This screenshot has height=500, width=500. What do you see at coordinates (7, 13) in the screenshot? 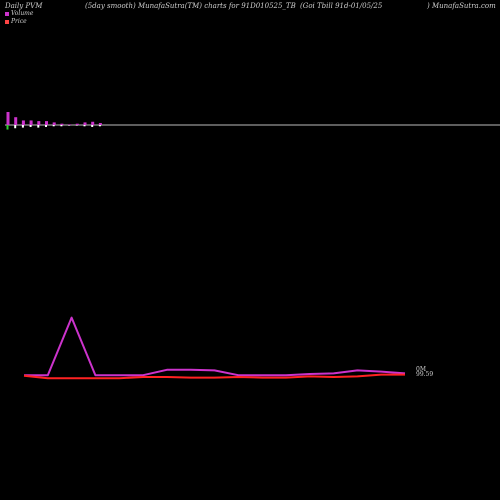
I see `volume-swatch` at bounding box center [7, 13].